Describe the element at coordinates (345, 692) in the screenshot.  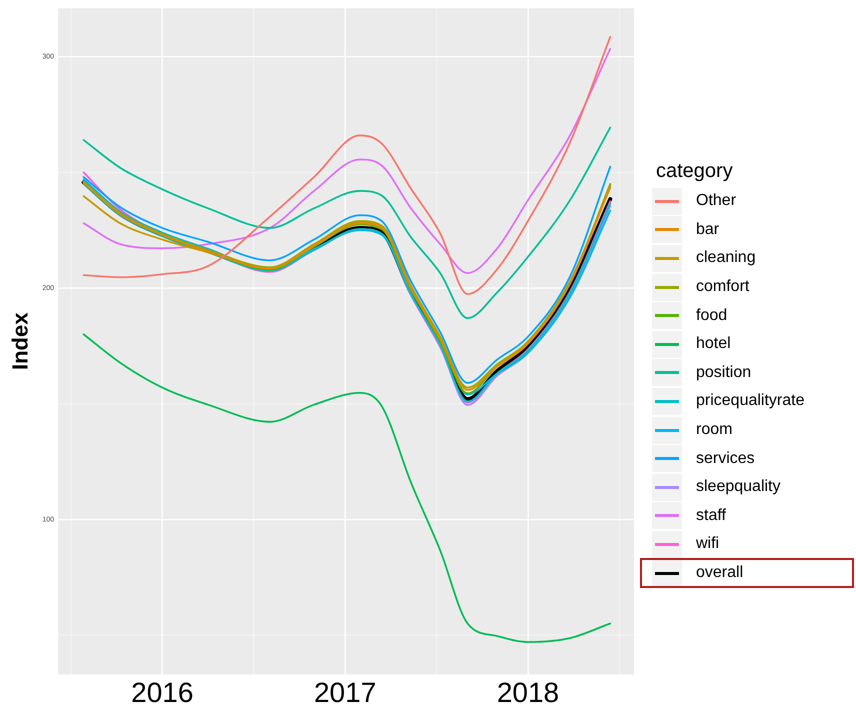
I see `x-tick-label: 2017` at that location.